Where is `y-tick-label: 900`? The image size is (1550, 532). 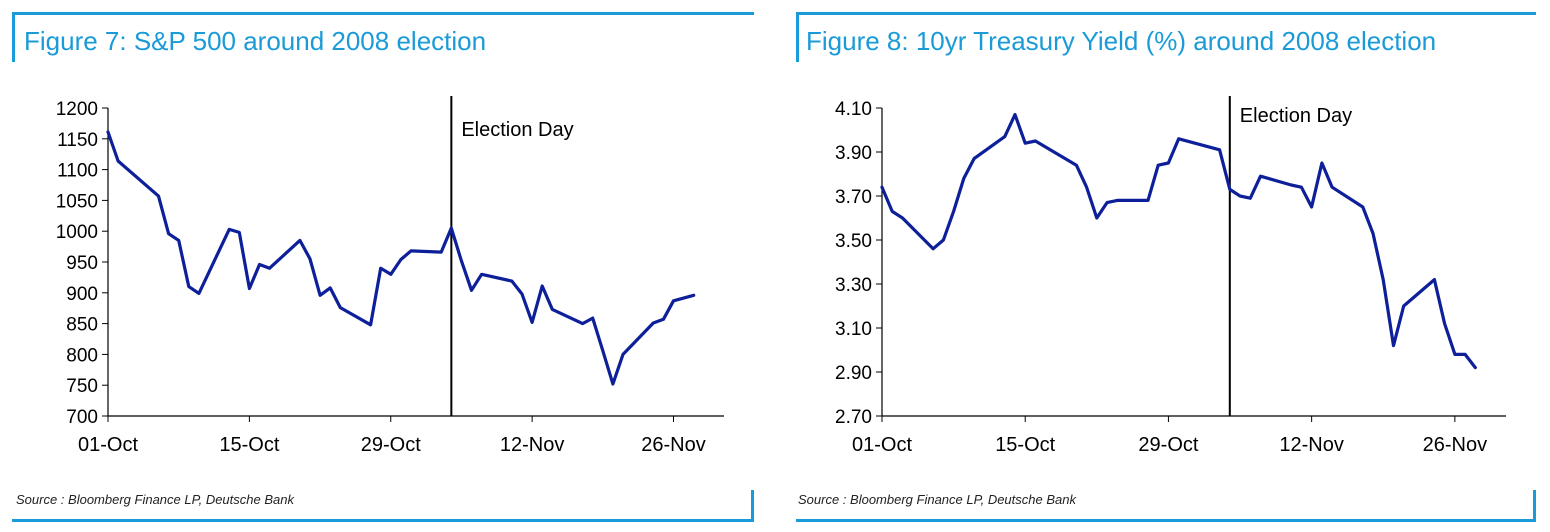 y-tick-label: 900 is located at coordinates (82, 294).